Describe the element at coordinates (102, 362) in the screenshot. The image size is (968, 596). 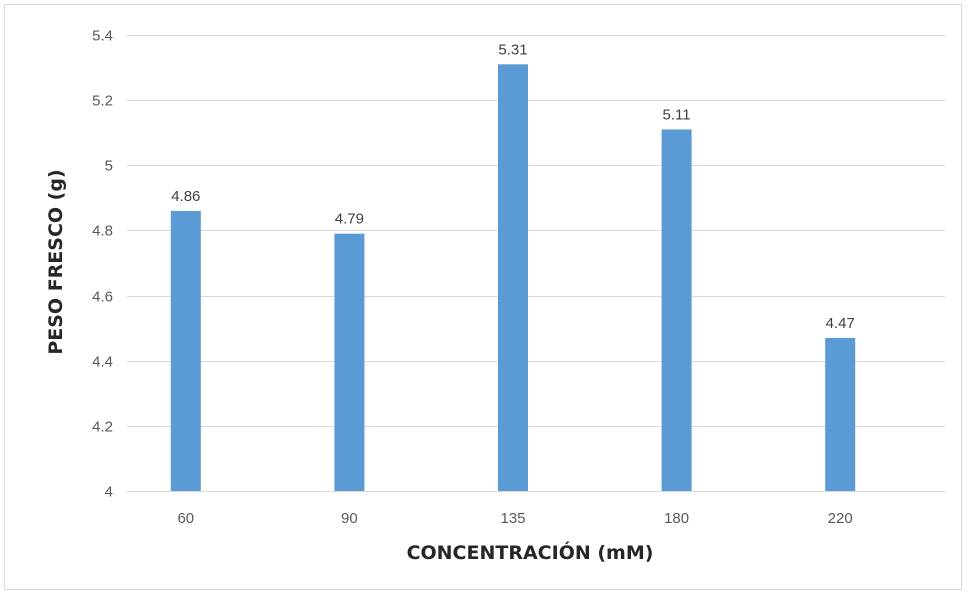
I see `y-tick-label: 4.4` at that location.